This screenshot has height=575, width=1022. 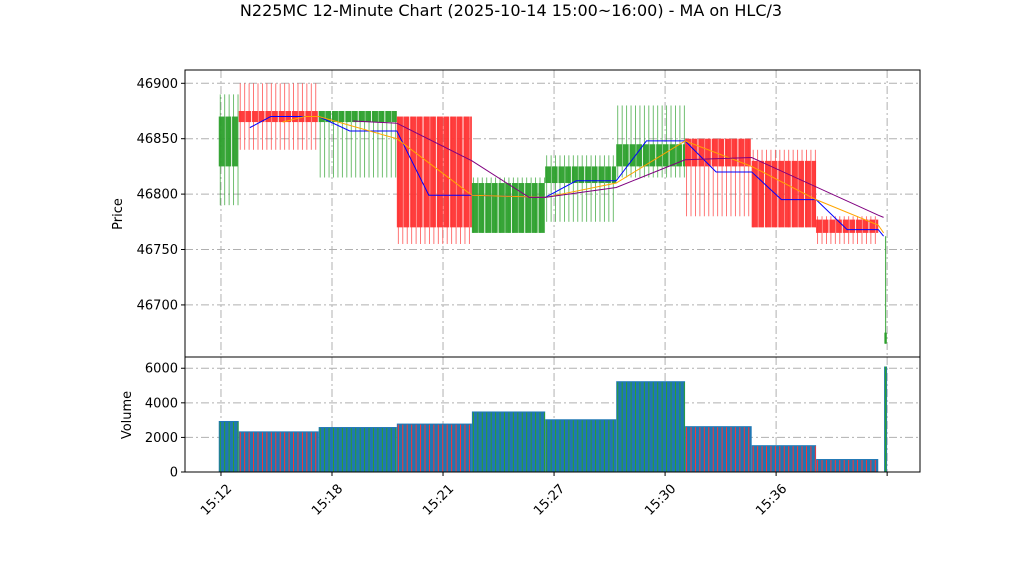 What do you see at coordinates (161, 438) in the screenshot?
I see `volume-y-tick-label: 2000` at bounding box center [161, 438].